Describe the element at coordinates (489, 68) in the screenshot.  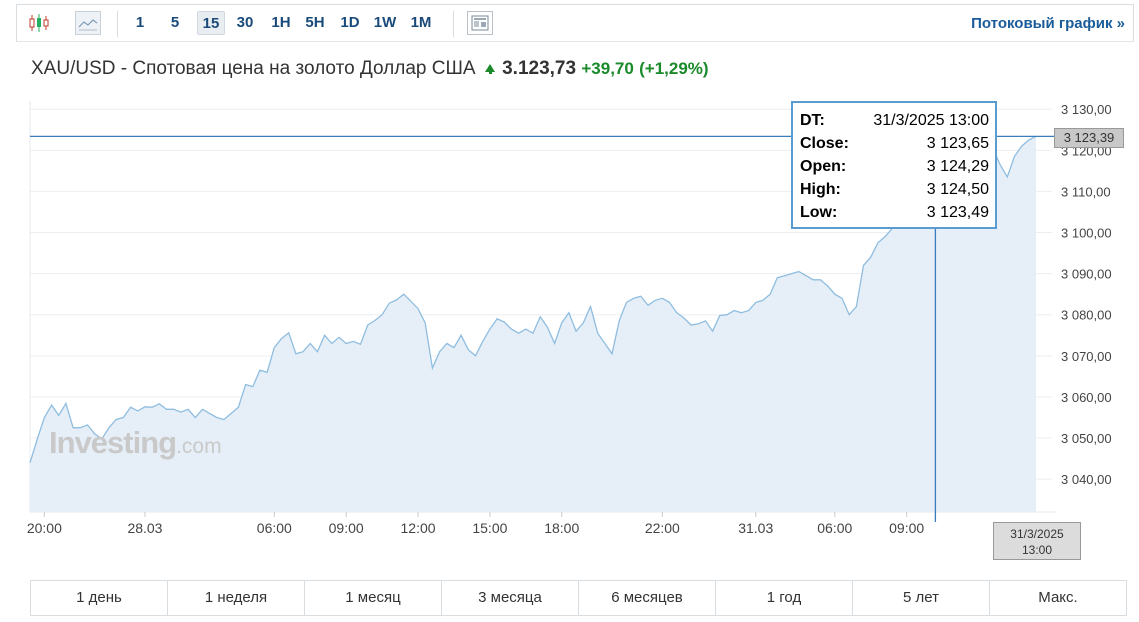
I see `up-arrow-icon` at that location.